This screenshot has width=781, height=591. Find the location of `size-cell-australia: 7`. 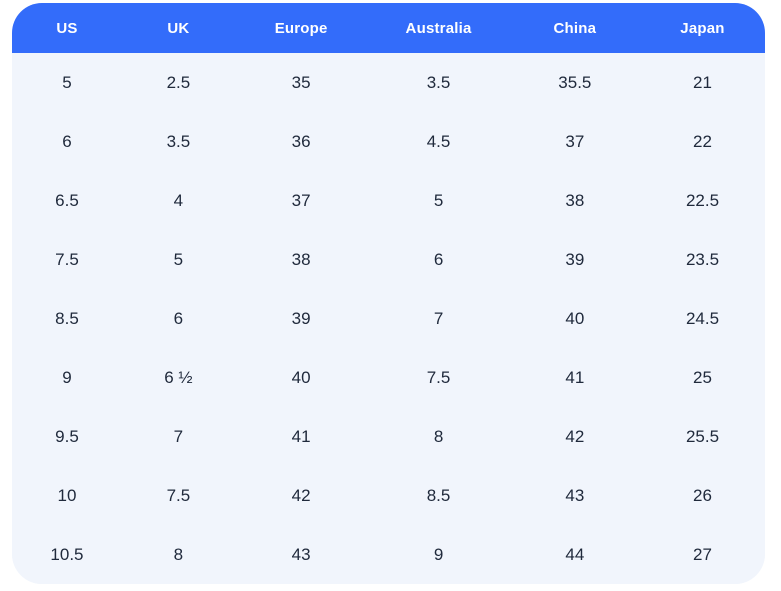

size-cell-australia: 7 is located at coordinates (438, 318).